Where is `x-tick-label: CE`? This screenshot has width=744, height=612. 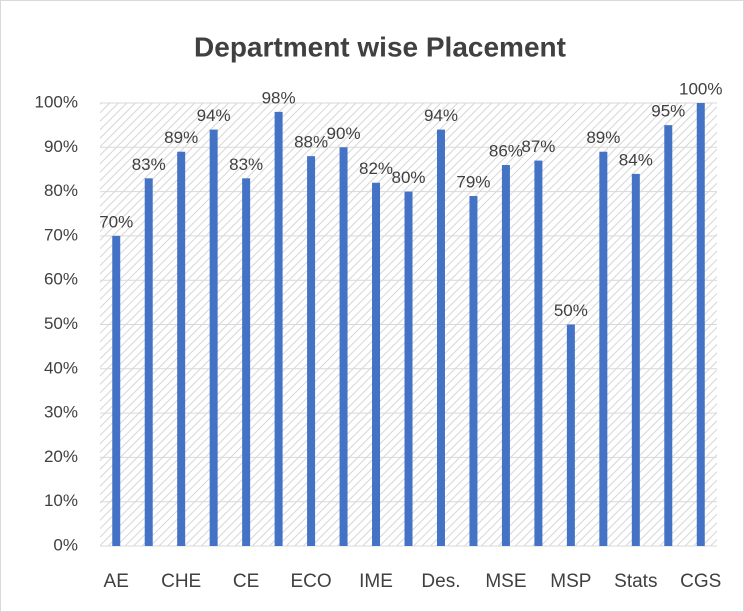 x-tick-label: CE is located at coordinates (246, 581).